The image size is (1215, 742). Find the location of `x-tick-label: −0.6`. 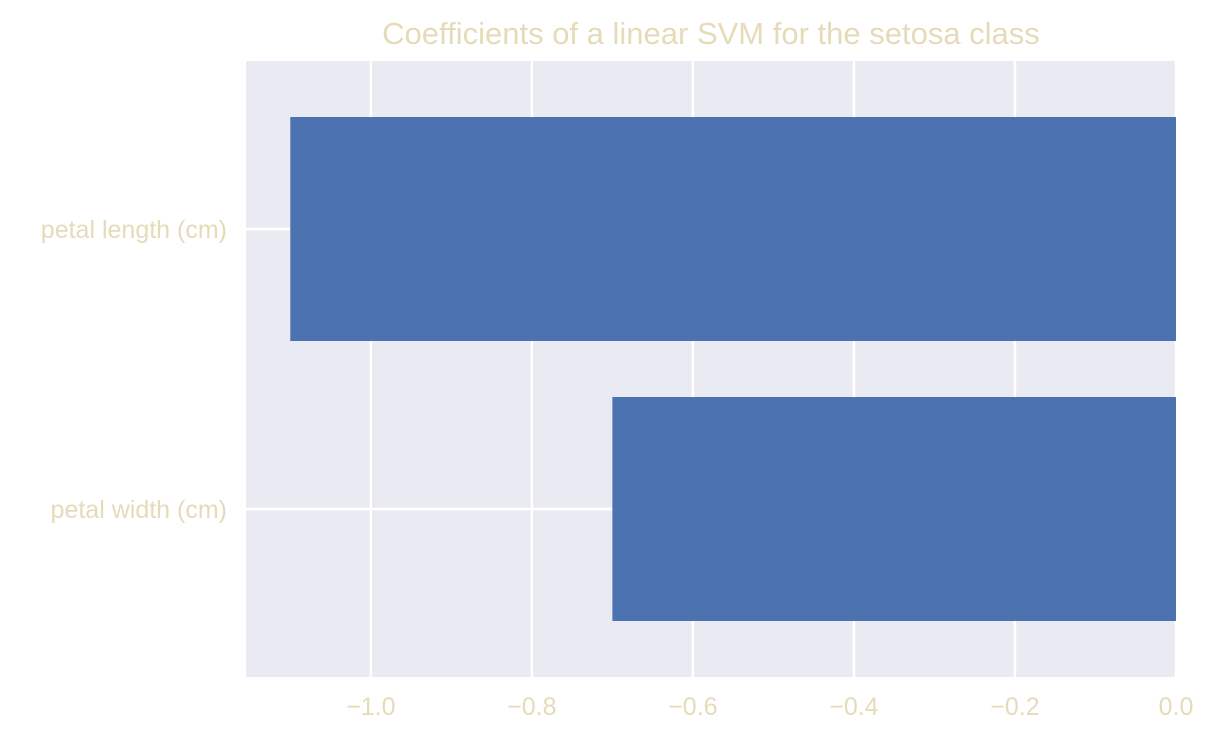

x-tick-label: −0.6 is located at coordinates (692, 707).